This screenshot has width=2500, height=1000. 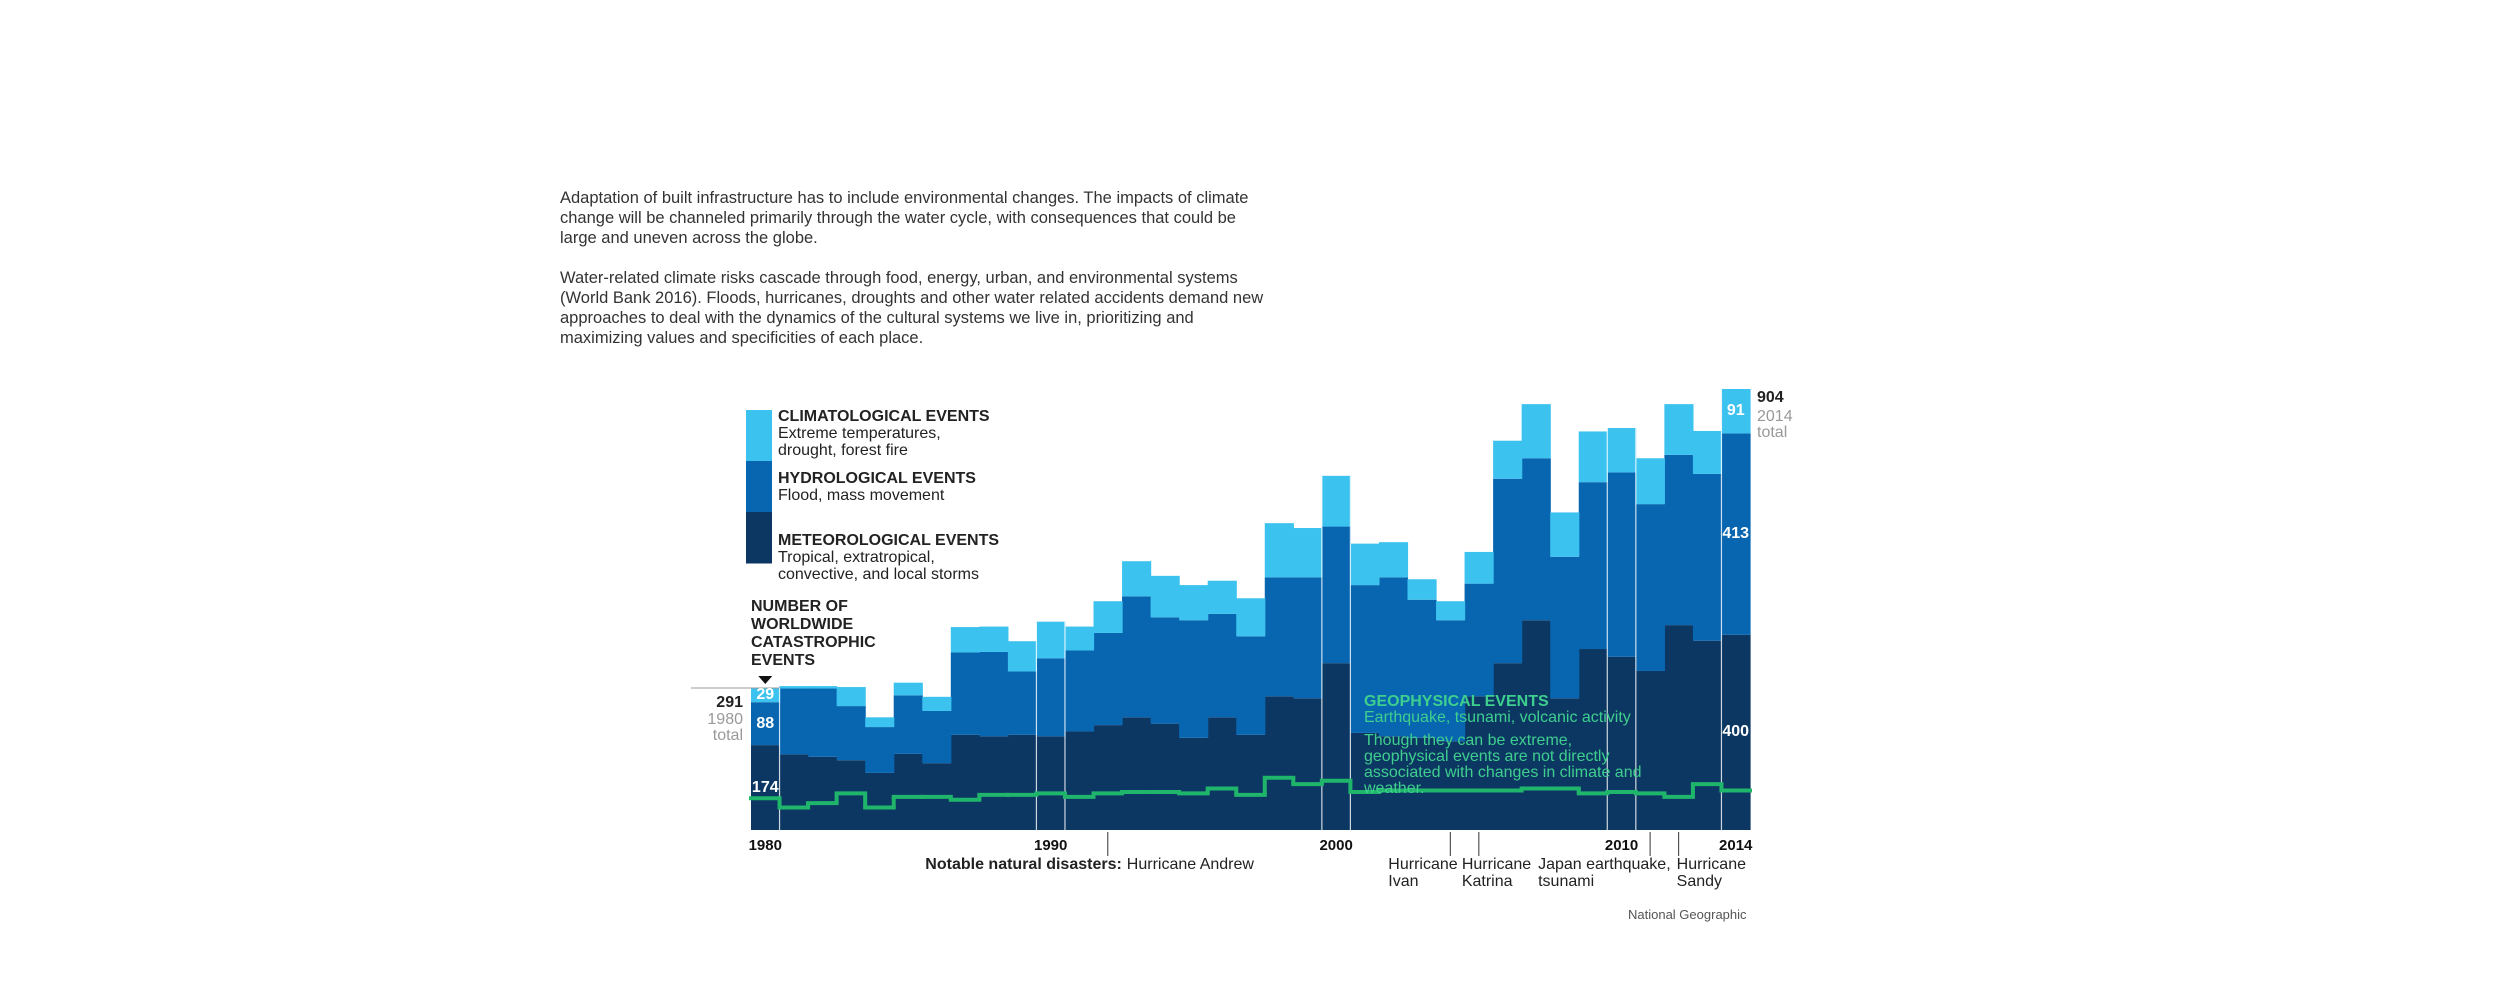 What do you see at coordinates (884, 416) in the screenshot?
I see `legend-title: CLIMATOLOGICAL EVENTS` at bounding box center [884, 416].